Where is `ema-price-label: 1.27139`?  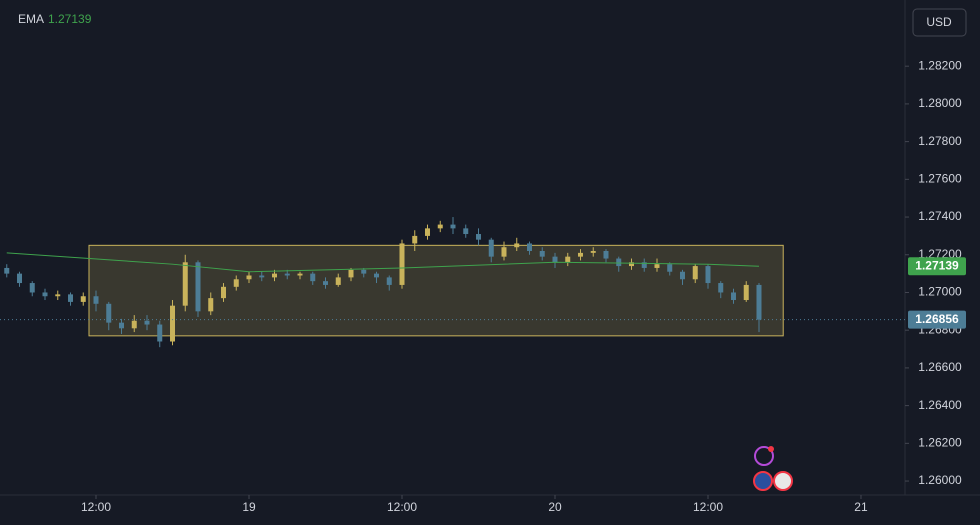
ema-price-label: 1.27139 is located at coordinates (937, 265).